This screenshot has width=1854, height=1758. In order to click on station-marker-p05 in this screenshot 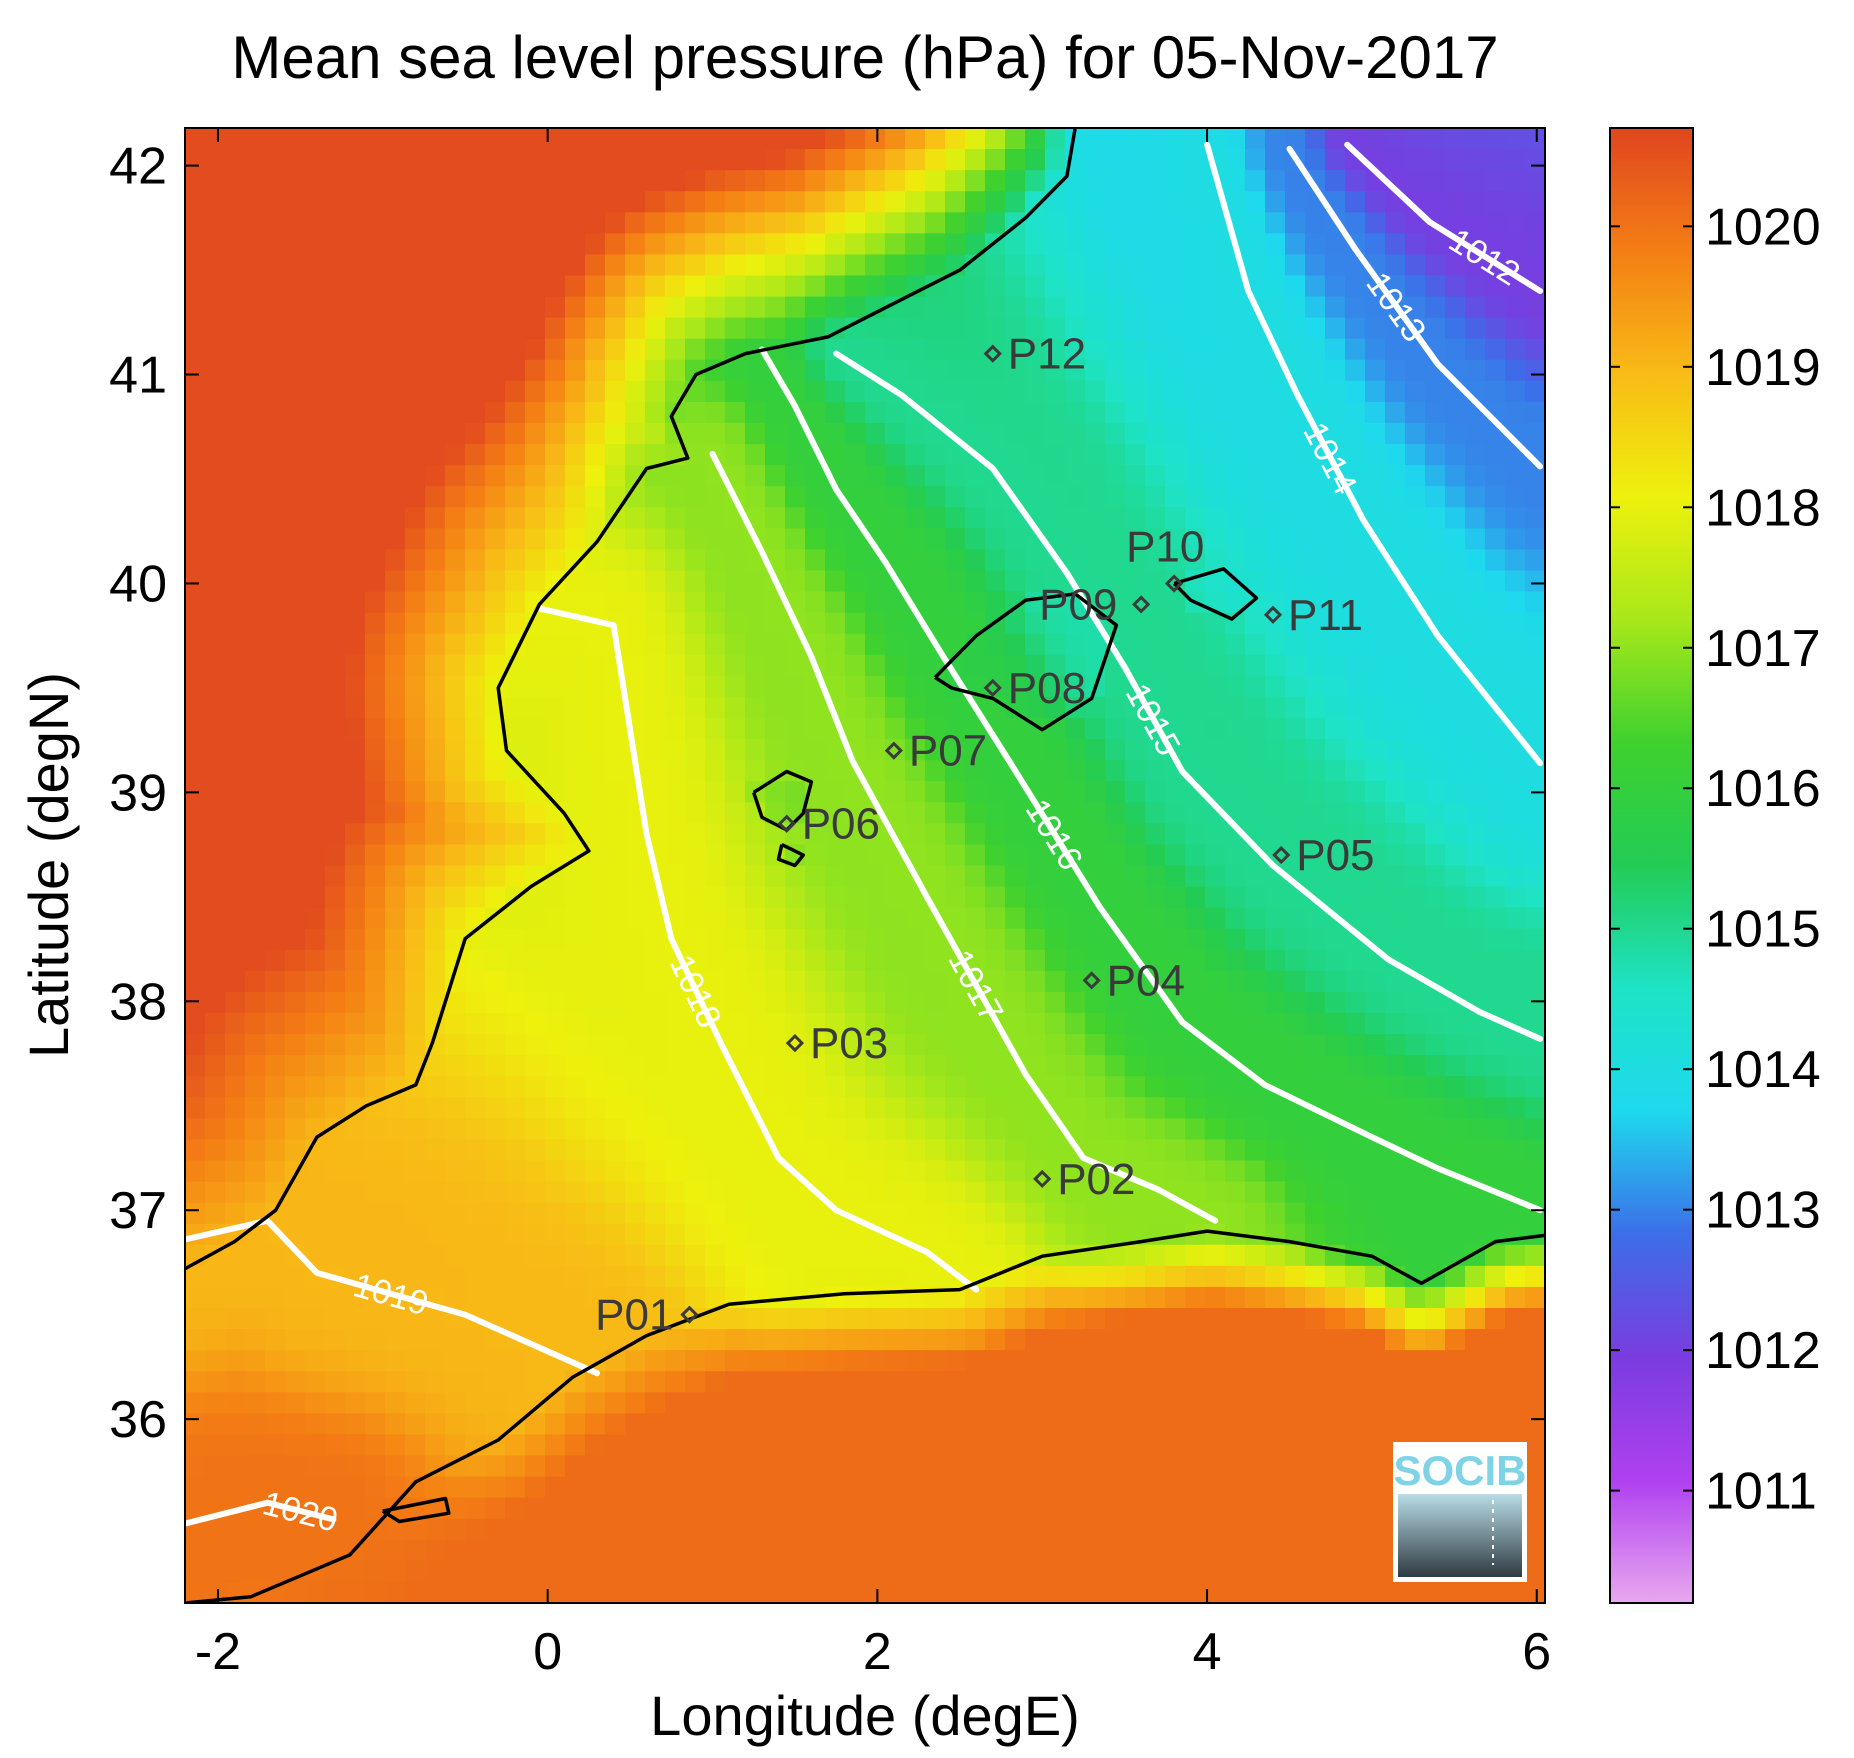, I will do `click(1281, 855)`.